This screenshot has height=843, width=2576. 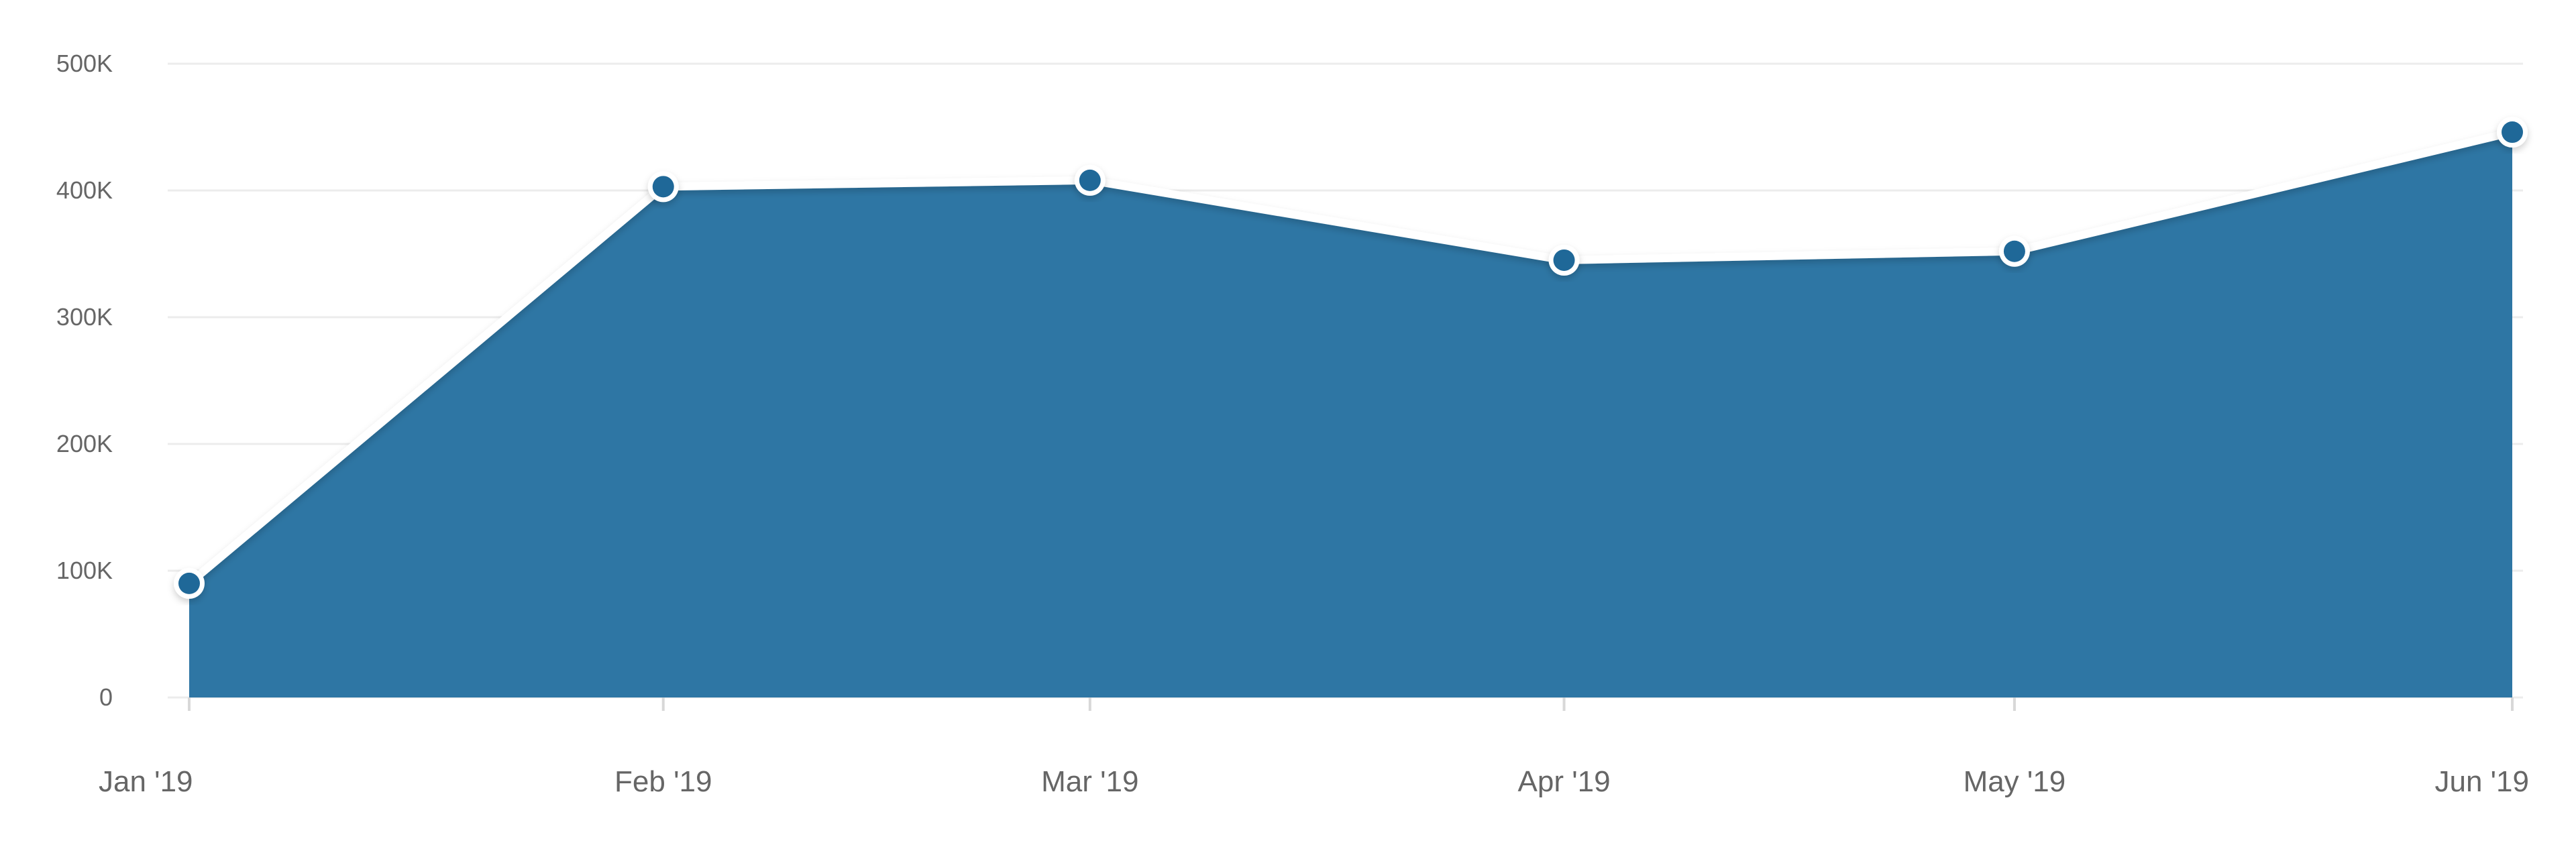 What do you see at coordinates (84, 570) in the screenshot?
I see `y-tick-label: 100K` at bounding box center [84, 570].